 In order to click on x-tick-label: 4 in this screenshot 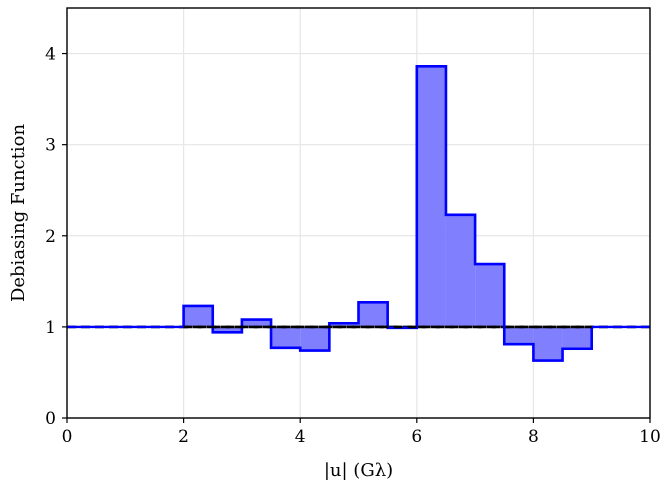, I will do `click(300, 437)`.